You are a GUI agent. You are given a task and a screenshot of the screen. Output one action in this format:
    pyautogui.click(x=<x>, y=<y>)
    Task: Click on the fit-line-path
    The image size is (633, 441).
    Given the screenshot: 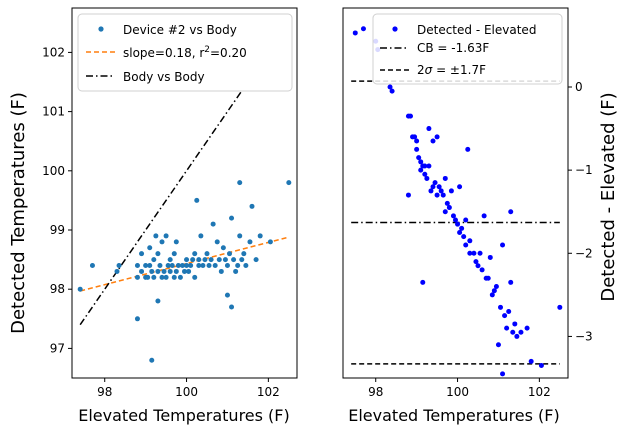 What is the action you would take?
    pyautogui.click(x=184, y=264)
    